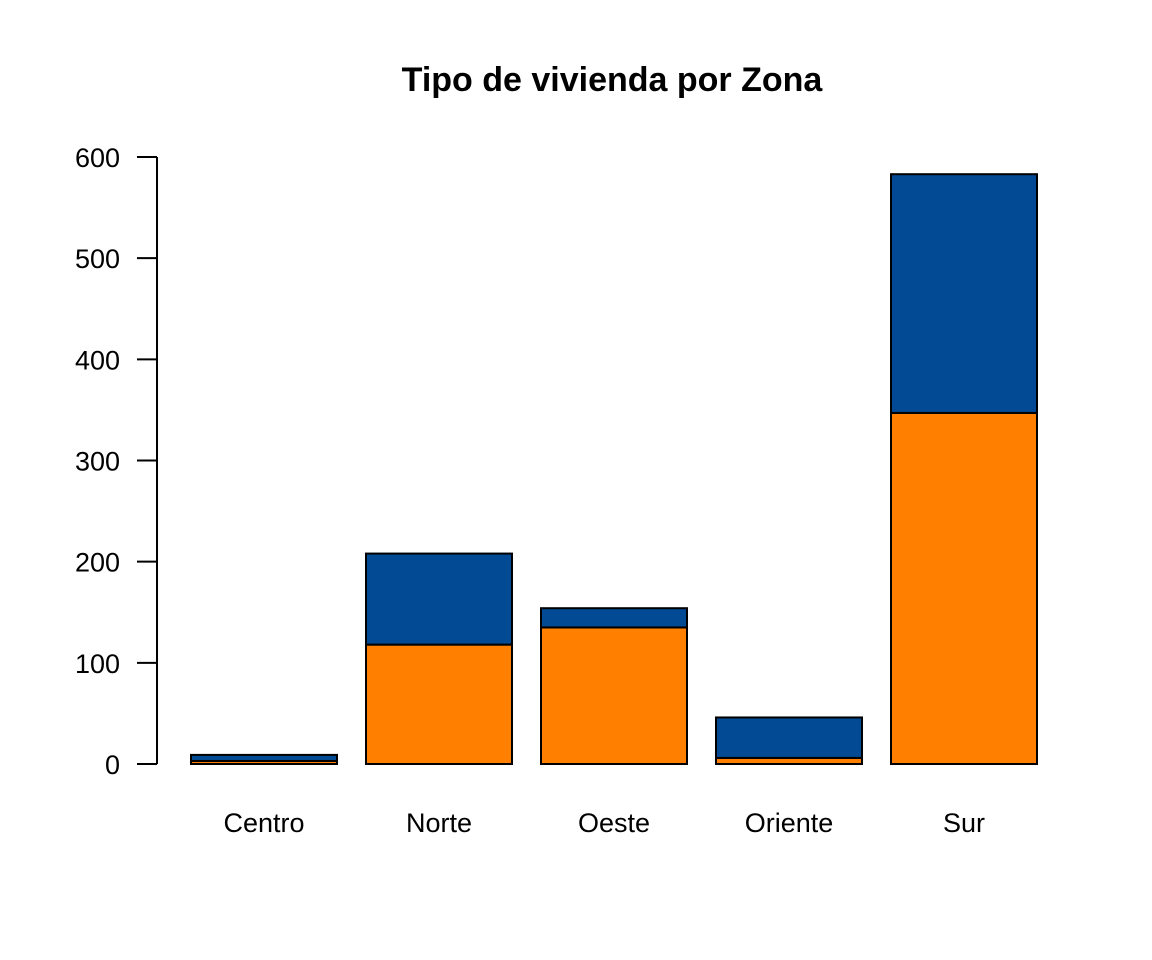 This screenshot has width=1152, height=960. What do you see at coordinates (263, 823) in the screenshot?
I see `x-tick-label: Centro` at bounding box center [263, 823].